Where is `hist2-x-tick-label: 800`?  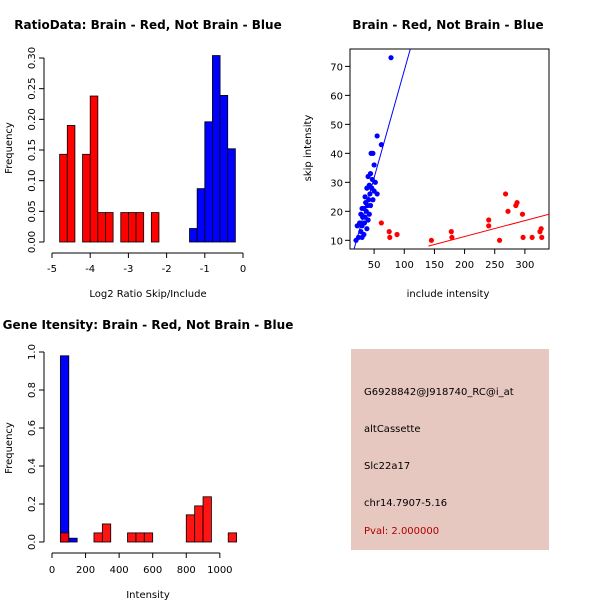 hist2-x-tick-label: 800 is located at coordinates (186, 570).